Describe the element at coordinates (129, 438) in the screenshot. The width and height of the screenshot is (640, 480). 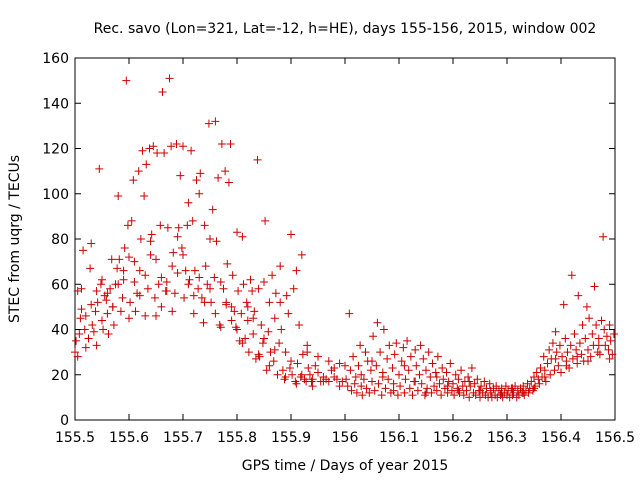
I see `x-tick-label: 155.6` at that location.